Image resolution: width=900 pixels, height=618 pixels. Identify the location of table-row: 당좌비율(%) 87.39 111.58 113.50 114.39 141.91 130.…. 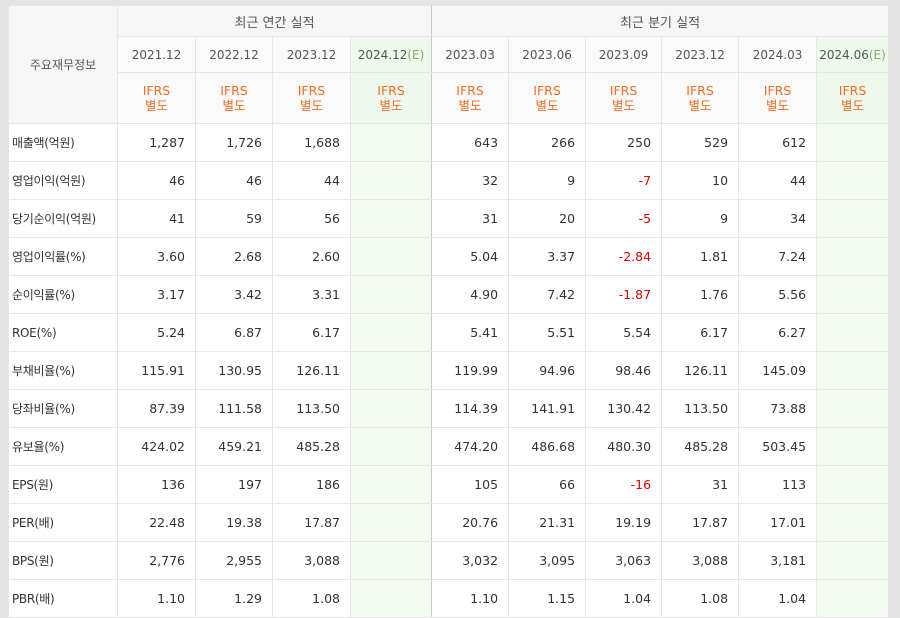
(448, 408).